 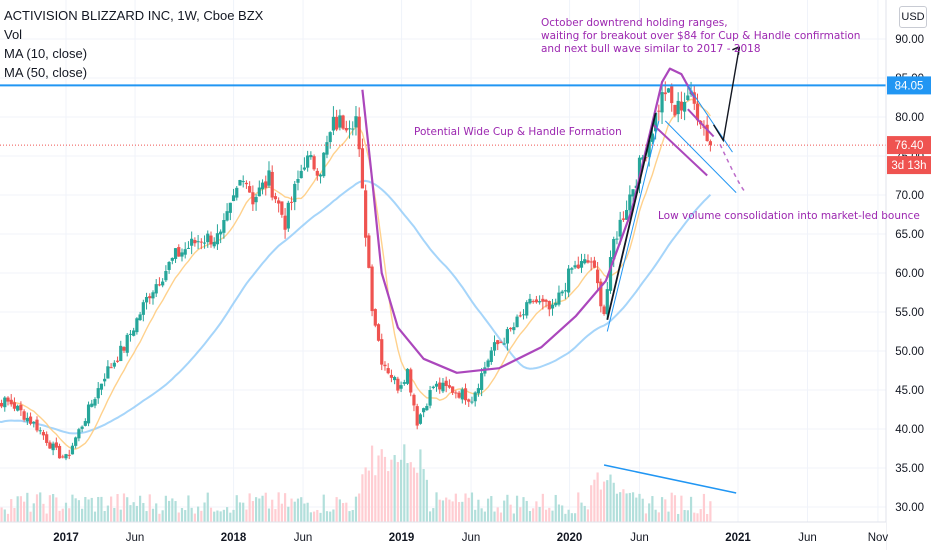 What do you see at coordinates (913, 17) in the screenshot?
I see `currency-button: USD` at bounding box center [913, 17].